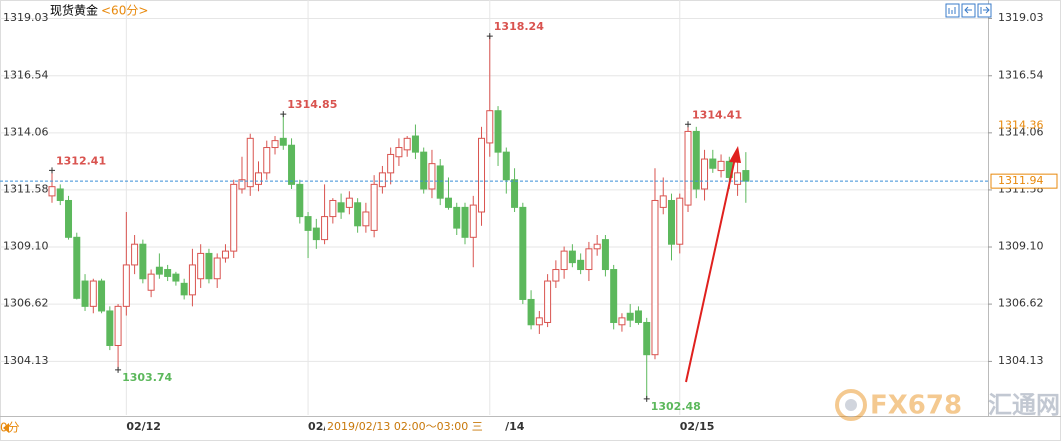 This screenshot has width=1061, height=441. Describe the element at coordinates (312, 104) in the screenshot. I see `extreme-label: 1314.85` at that location.